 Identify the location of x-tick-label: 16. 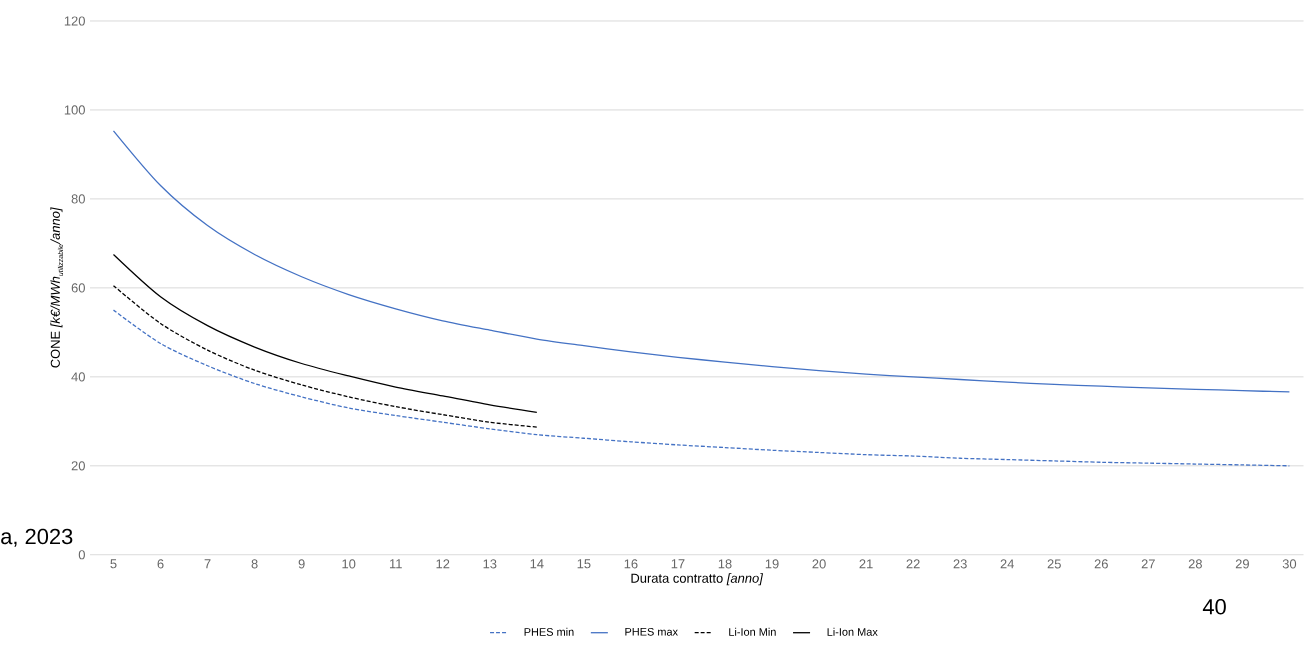
(631, 564).